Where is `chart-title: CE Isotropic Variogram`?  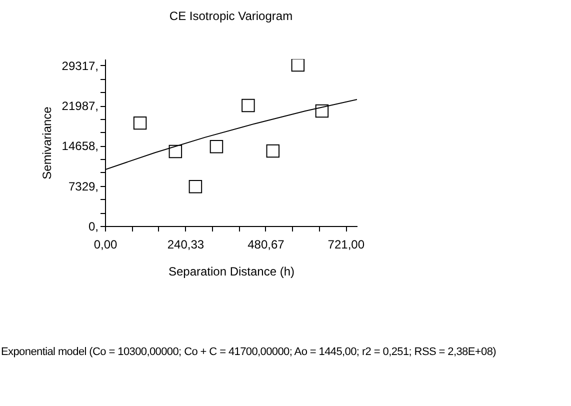
chart-title: CE Isotropic Variogram is located at coordinates (231, 16).